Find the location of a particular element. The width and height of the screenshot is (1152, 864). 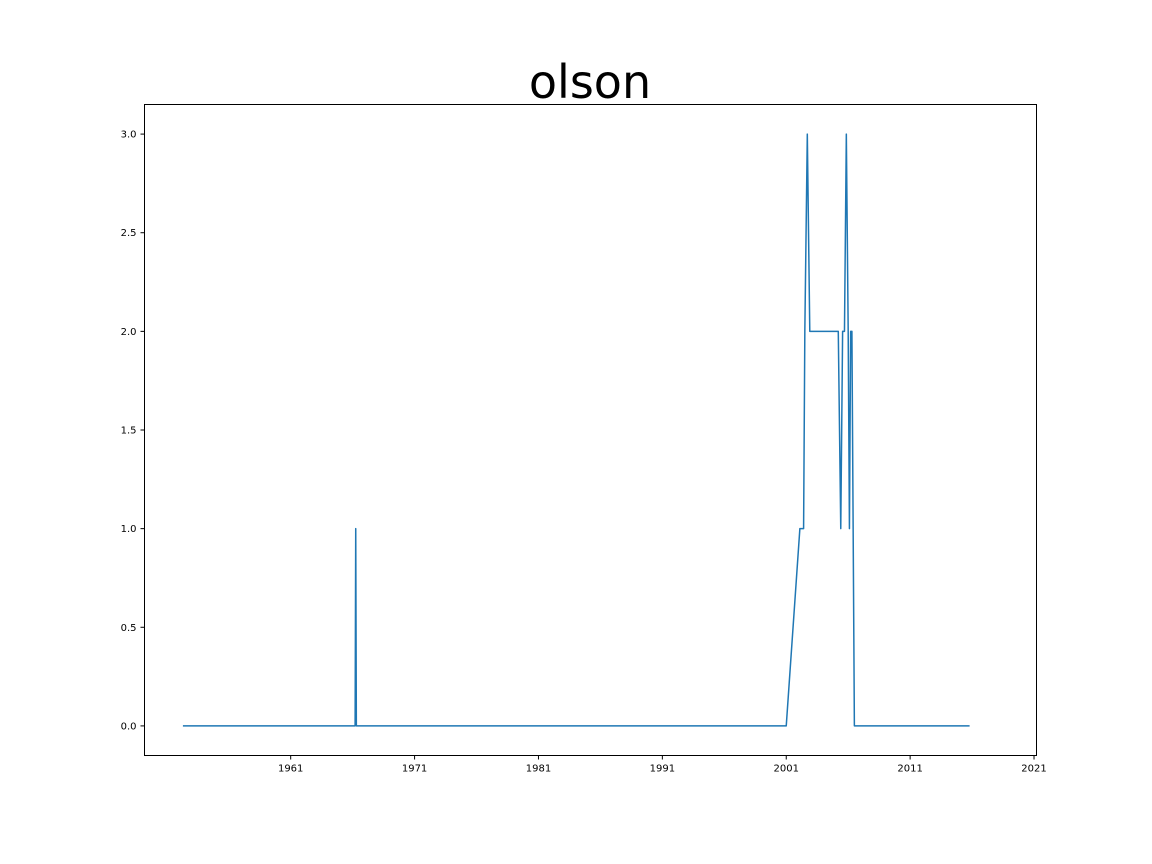

x-axis: 1961 1971 1981 1991 2001 2011 2021 is located at coordinates (662, 765).